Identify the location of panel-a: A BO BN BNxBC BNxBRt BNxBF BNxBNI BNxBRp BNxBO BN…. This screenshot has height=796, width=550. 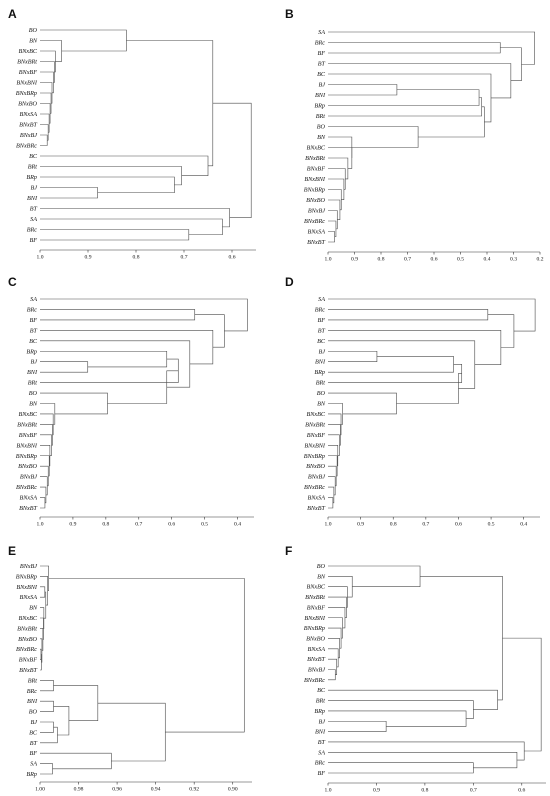
(132, 134).